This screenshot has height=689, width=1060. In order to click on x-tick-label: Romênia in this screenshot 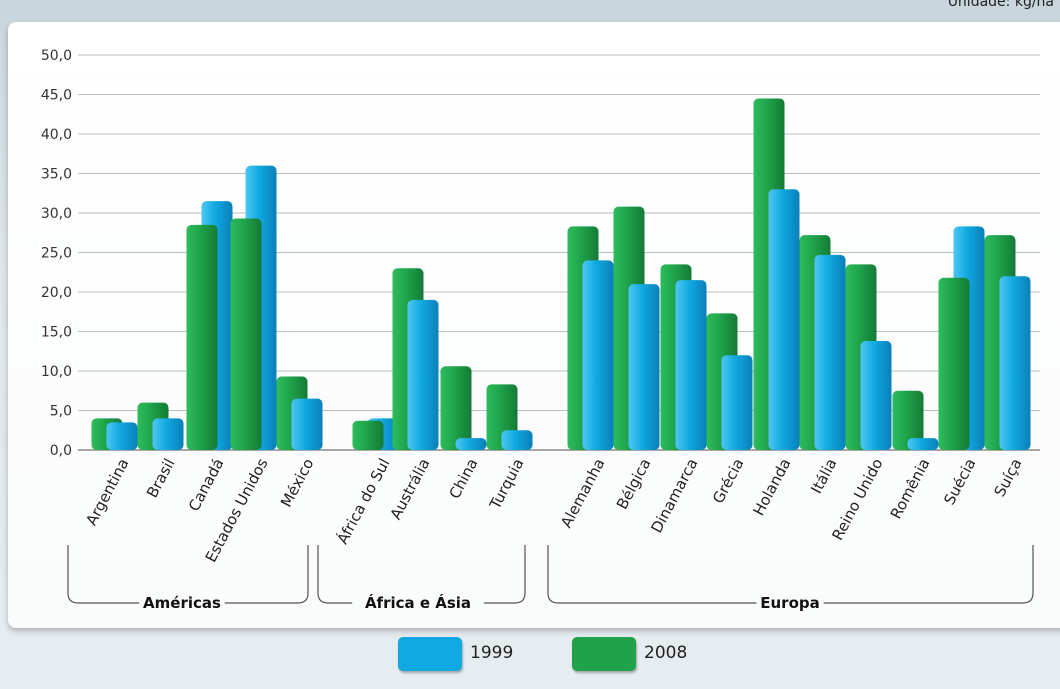, I will do `click(910, 488)`.